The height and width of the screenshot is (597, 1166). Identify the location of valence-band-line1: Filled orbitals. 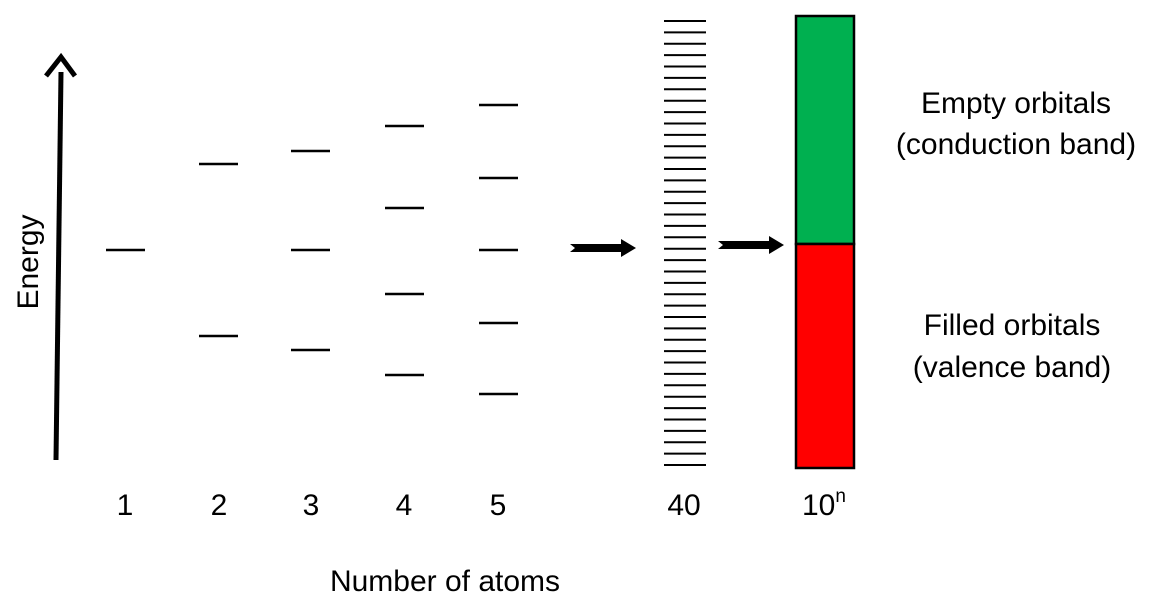
(1012, 325).